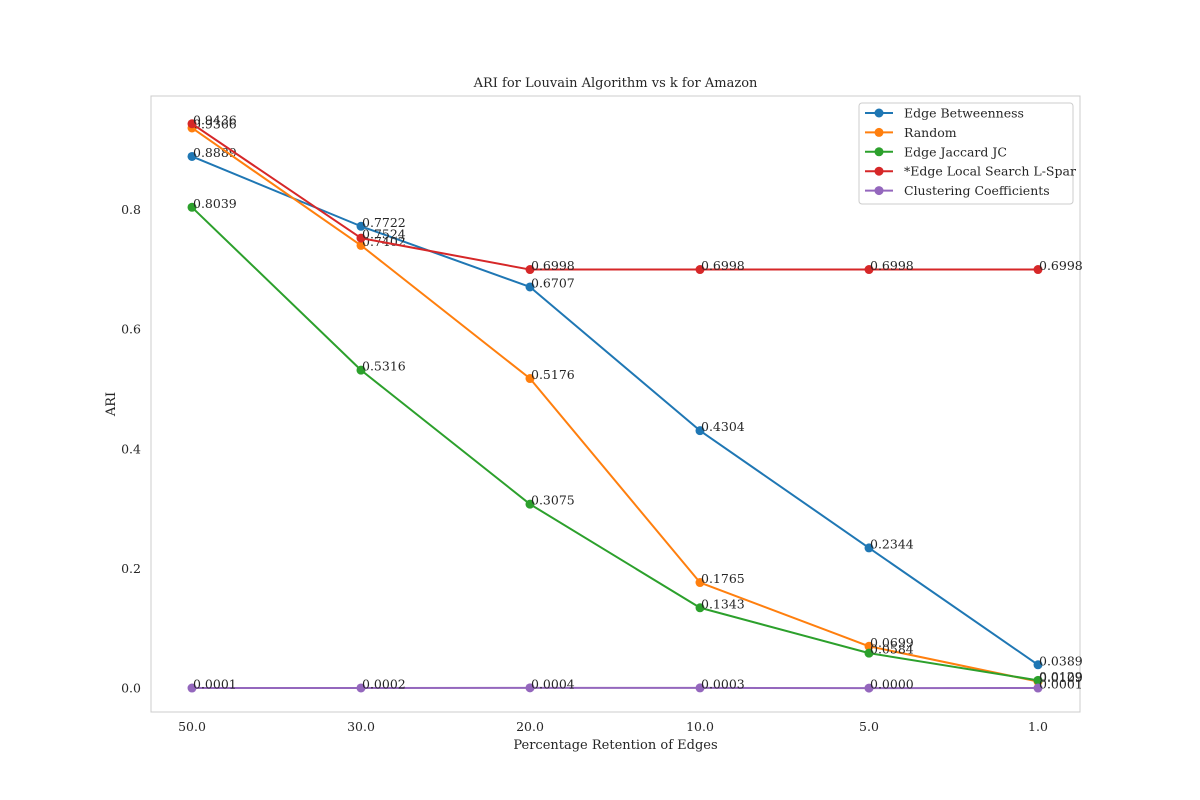 The height and width of the screenshot is (800, 1200). Describe the element at coordinates (553, 683) in the screenshot. I see `data-label: 0.0004` at that location.